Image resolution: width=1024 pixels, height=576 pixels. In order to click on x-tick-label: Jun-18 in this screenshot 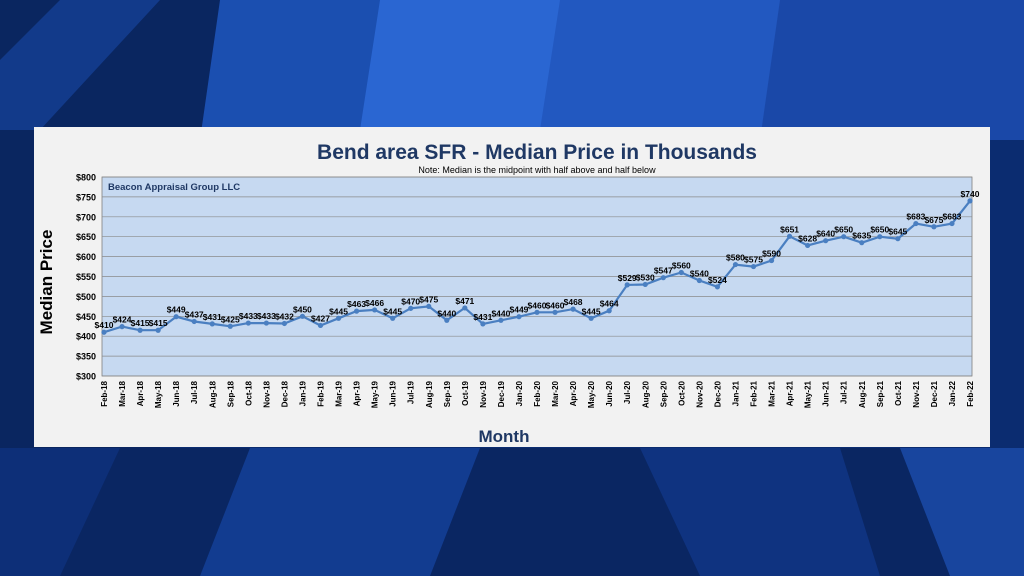, I will do `click(176, 393)`.